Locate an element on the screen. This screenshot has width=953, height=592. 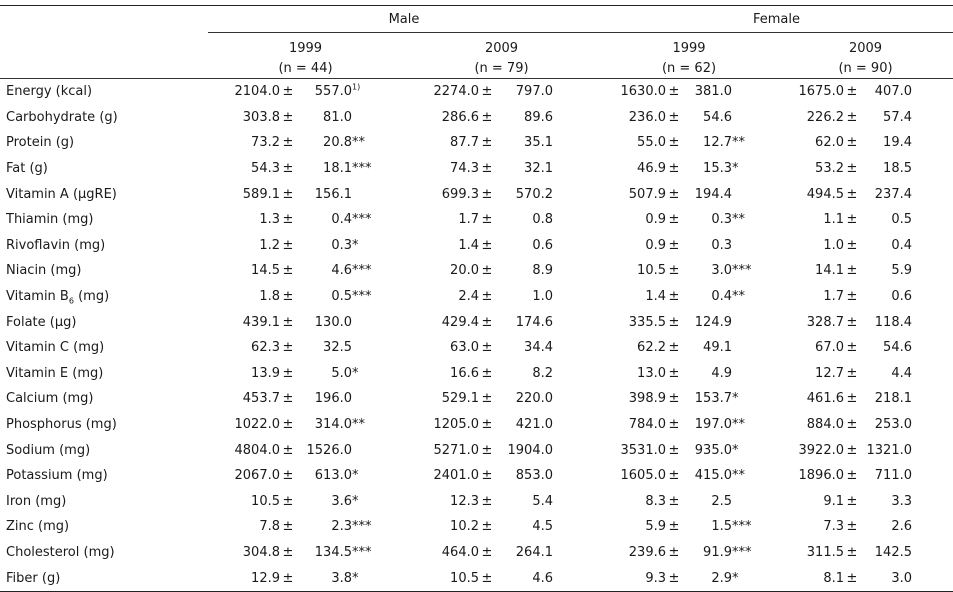
mean-value: 74.3 is located at coordinates (464, 169).